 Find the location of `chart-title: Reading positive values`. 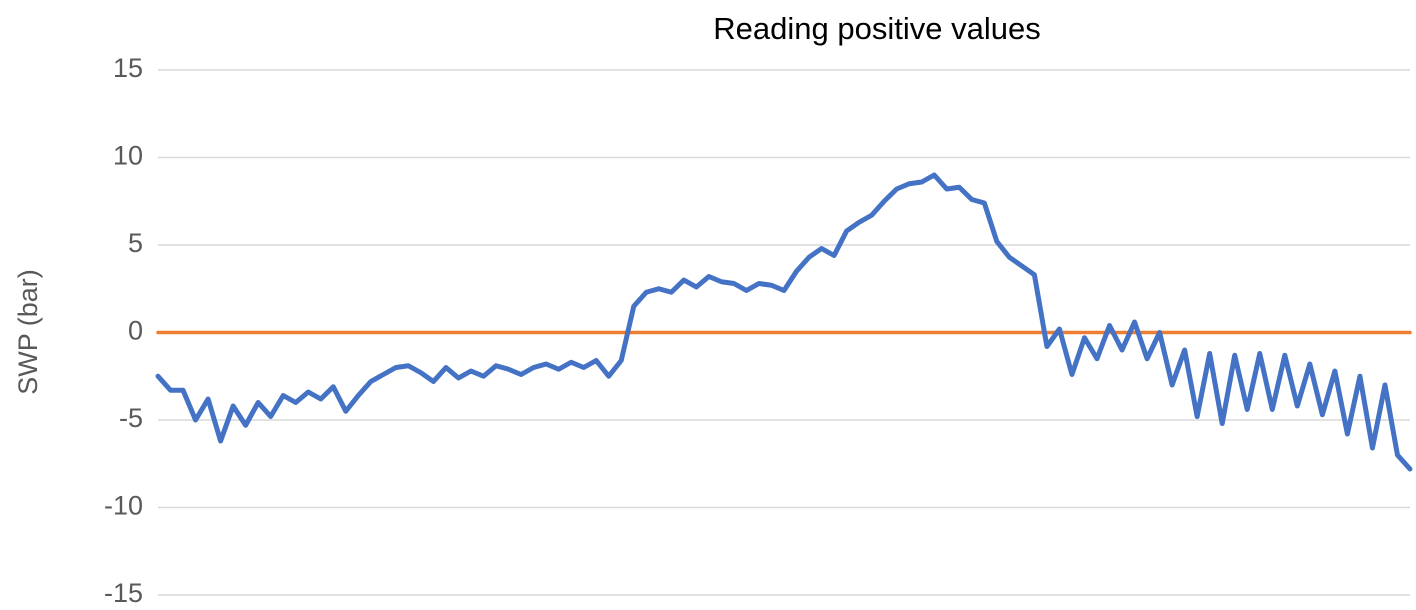

chart-title: Reading positive values is located at coordinates (876, 28).